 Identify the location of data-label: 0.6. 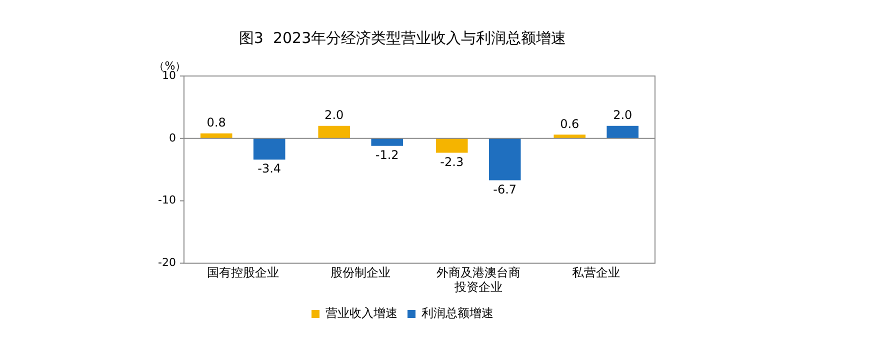
(570, 123).